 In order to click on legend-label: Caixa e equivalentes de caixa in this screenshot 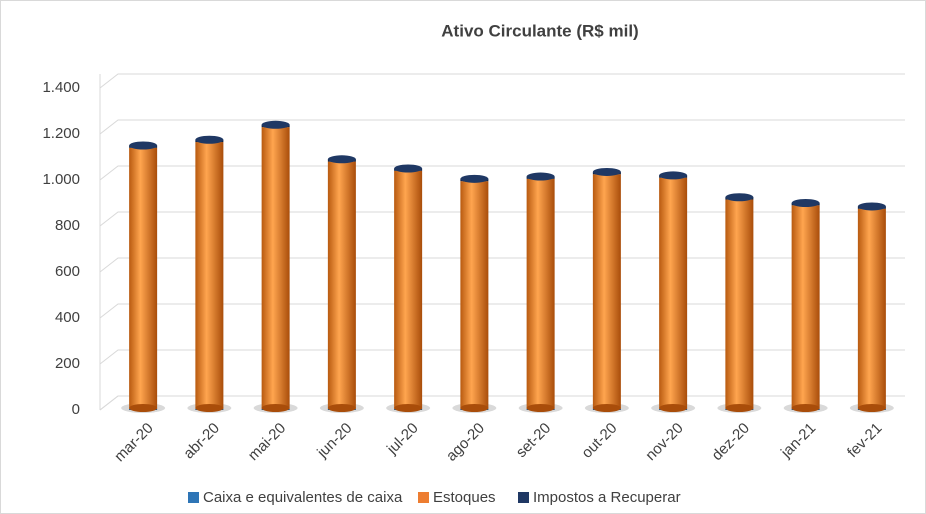, I will do `click(303, 497)`.